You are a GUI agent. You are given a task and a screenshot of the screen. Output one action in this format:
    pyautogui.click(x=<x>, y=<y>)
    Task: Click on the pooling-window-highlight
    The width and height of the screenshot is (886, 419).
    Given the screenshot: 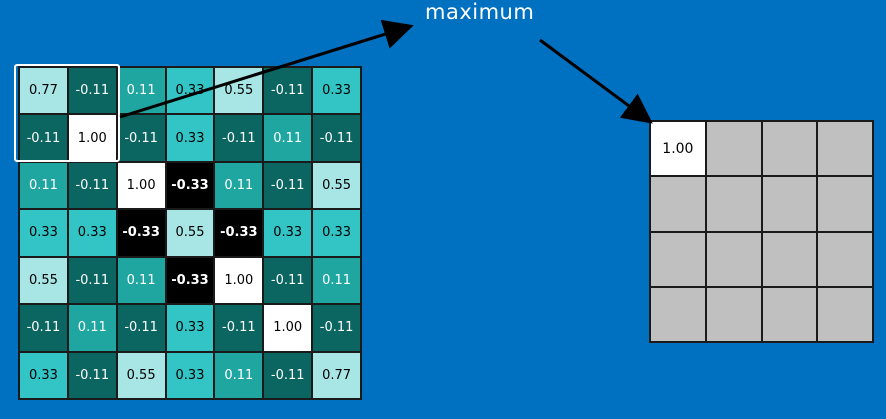 What is the action you would take?
    pyautogui.click(x=67, y=113)
    